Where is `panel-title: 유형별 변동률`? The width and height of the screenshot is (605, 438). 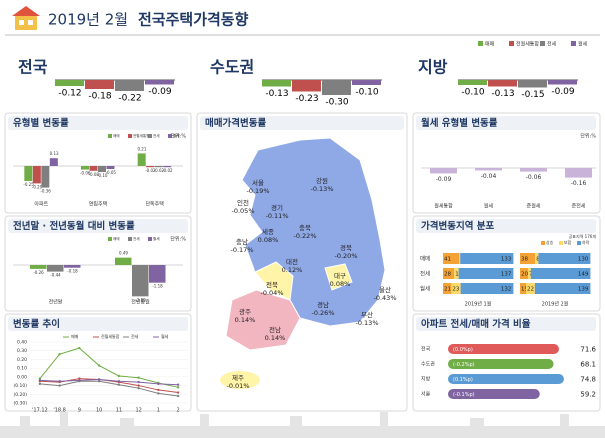
panel-title: 유형별 변동률 is located at coordinates (41, 123).